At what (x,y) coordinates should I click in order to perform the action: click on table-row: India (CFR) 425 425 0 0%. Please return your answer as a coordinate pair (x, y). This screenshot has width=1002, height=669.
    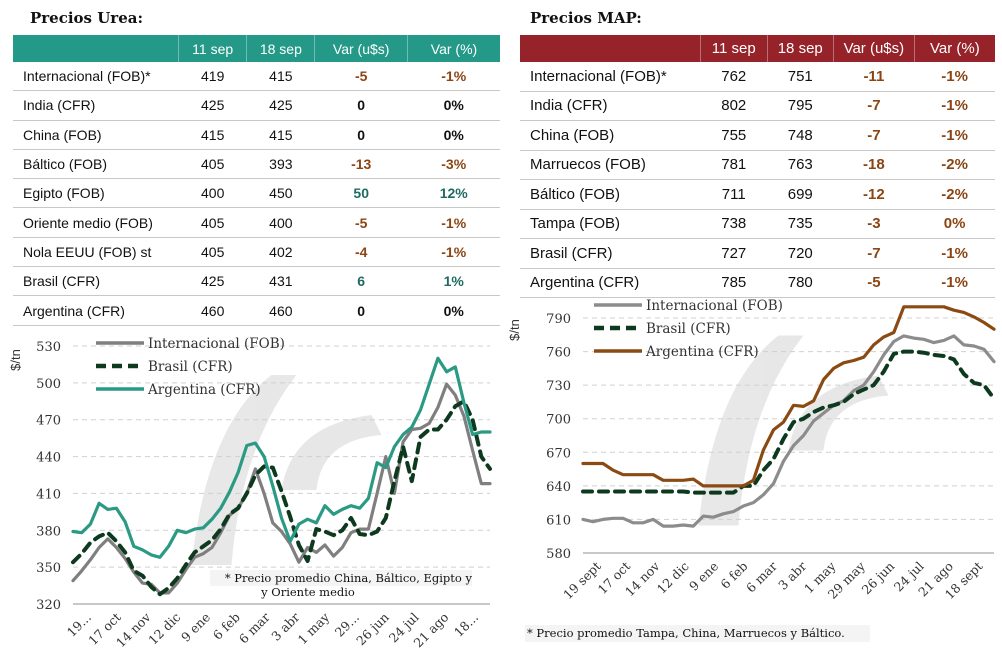
    Looking at the image, I should click on (256, 105).